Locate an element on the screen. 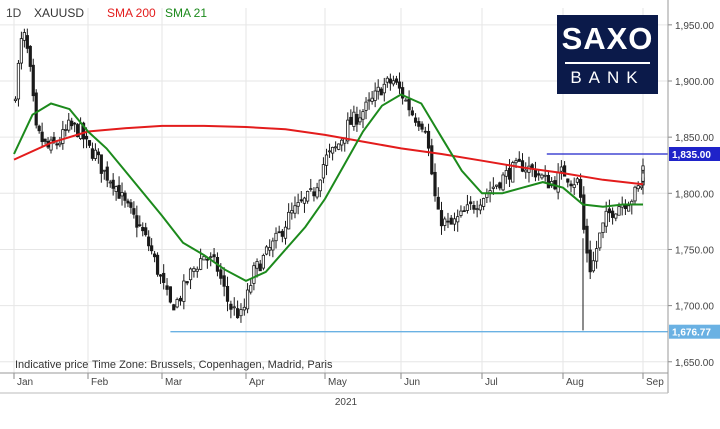 Image resolution: width=720 pixels, height=429 pixels. level-tag is located at coordinates (694, 154).